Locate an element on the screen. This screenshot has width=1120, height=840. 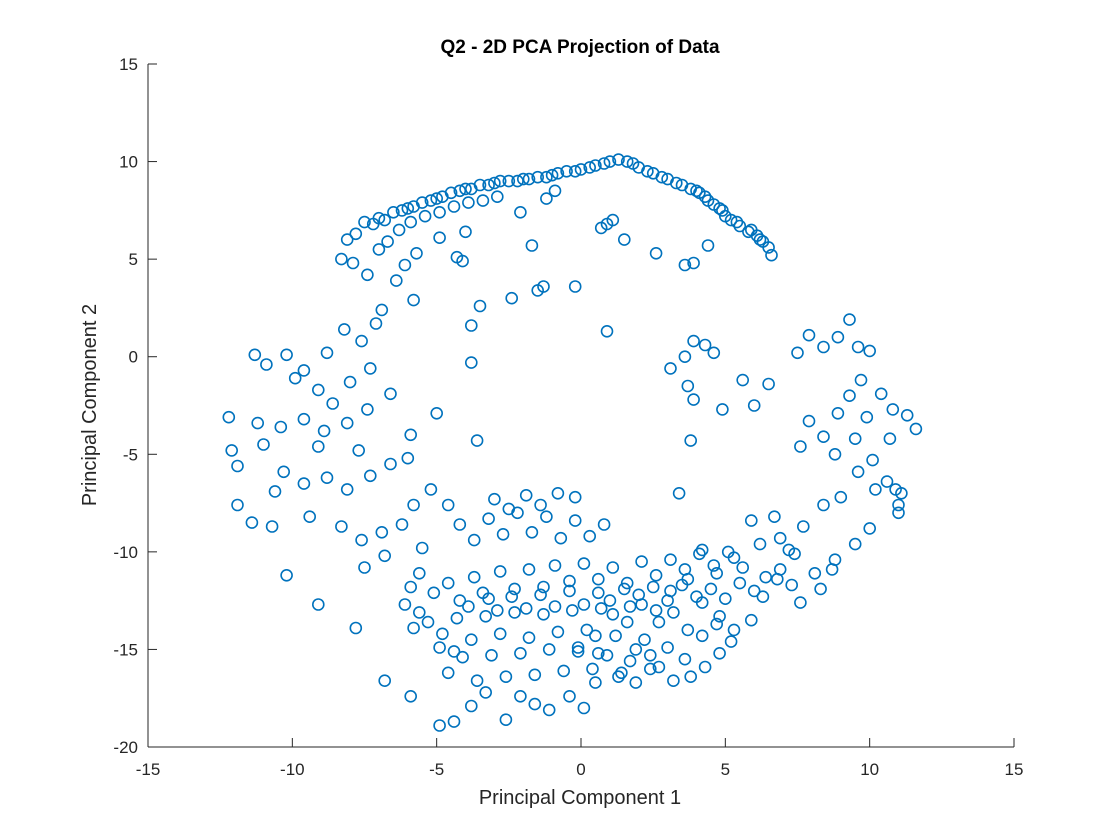
y-tick-label: 0 is located at coordinates (133, 357).